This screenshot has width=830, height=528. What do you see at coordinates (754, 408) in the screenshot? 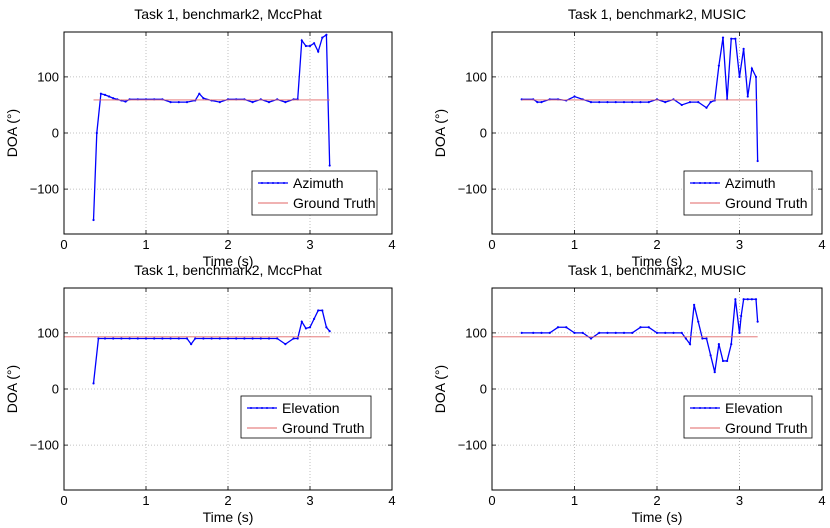
I see `legend-label: Elevation` at bounding box center [754, 408].